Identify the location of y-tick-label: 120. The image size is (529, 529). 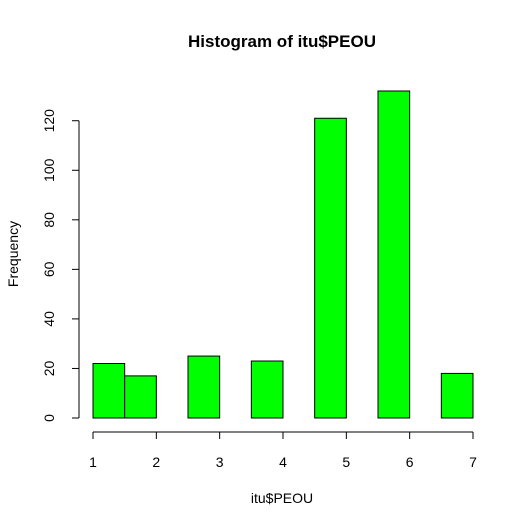
(49, 121).